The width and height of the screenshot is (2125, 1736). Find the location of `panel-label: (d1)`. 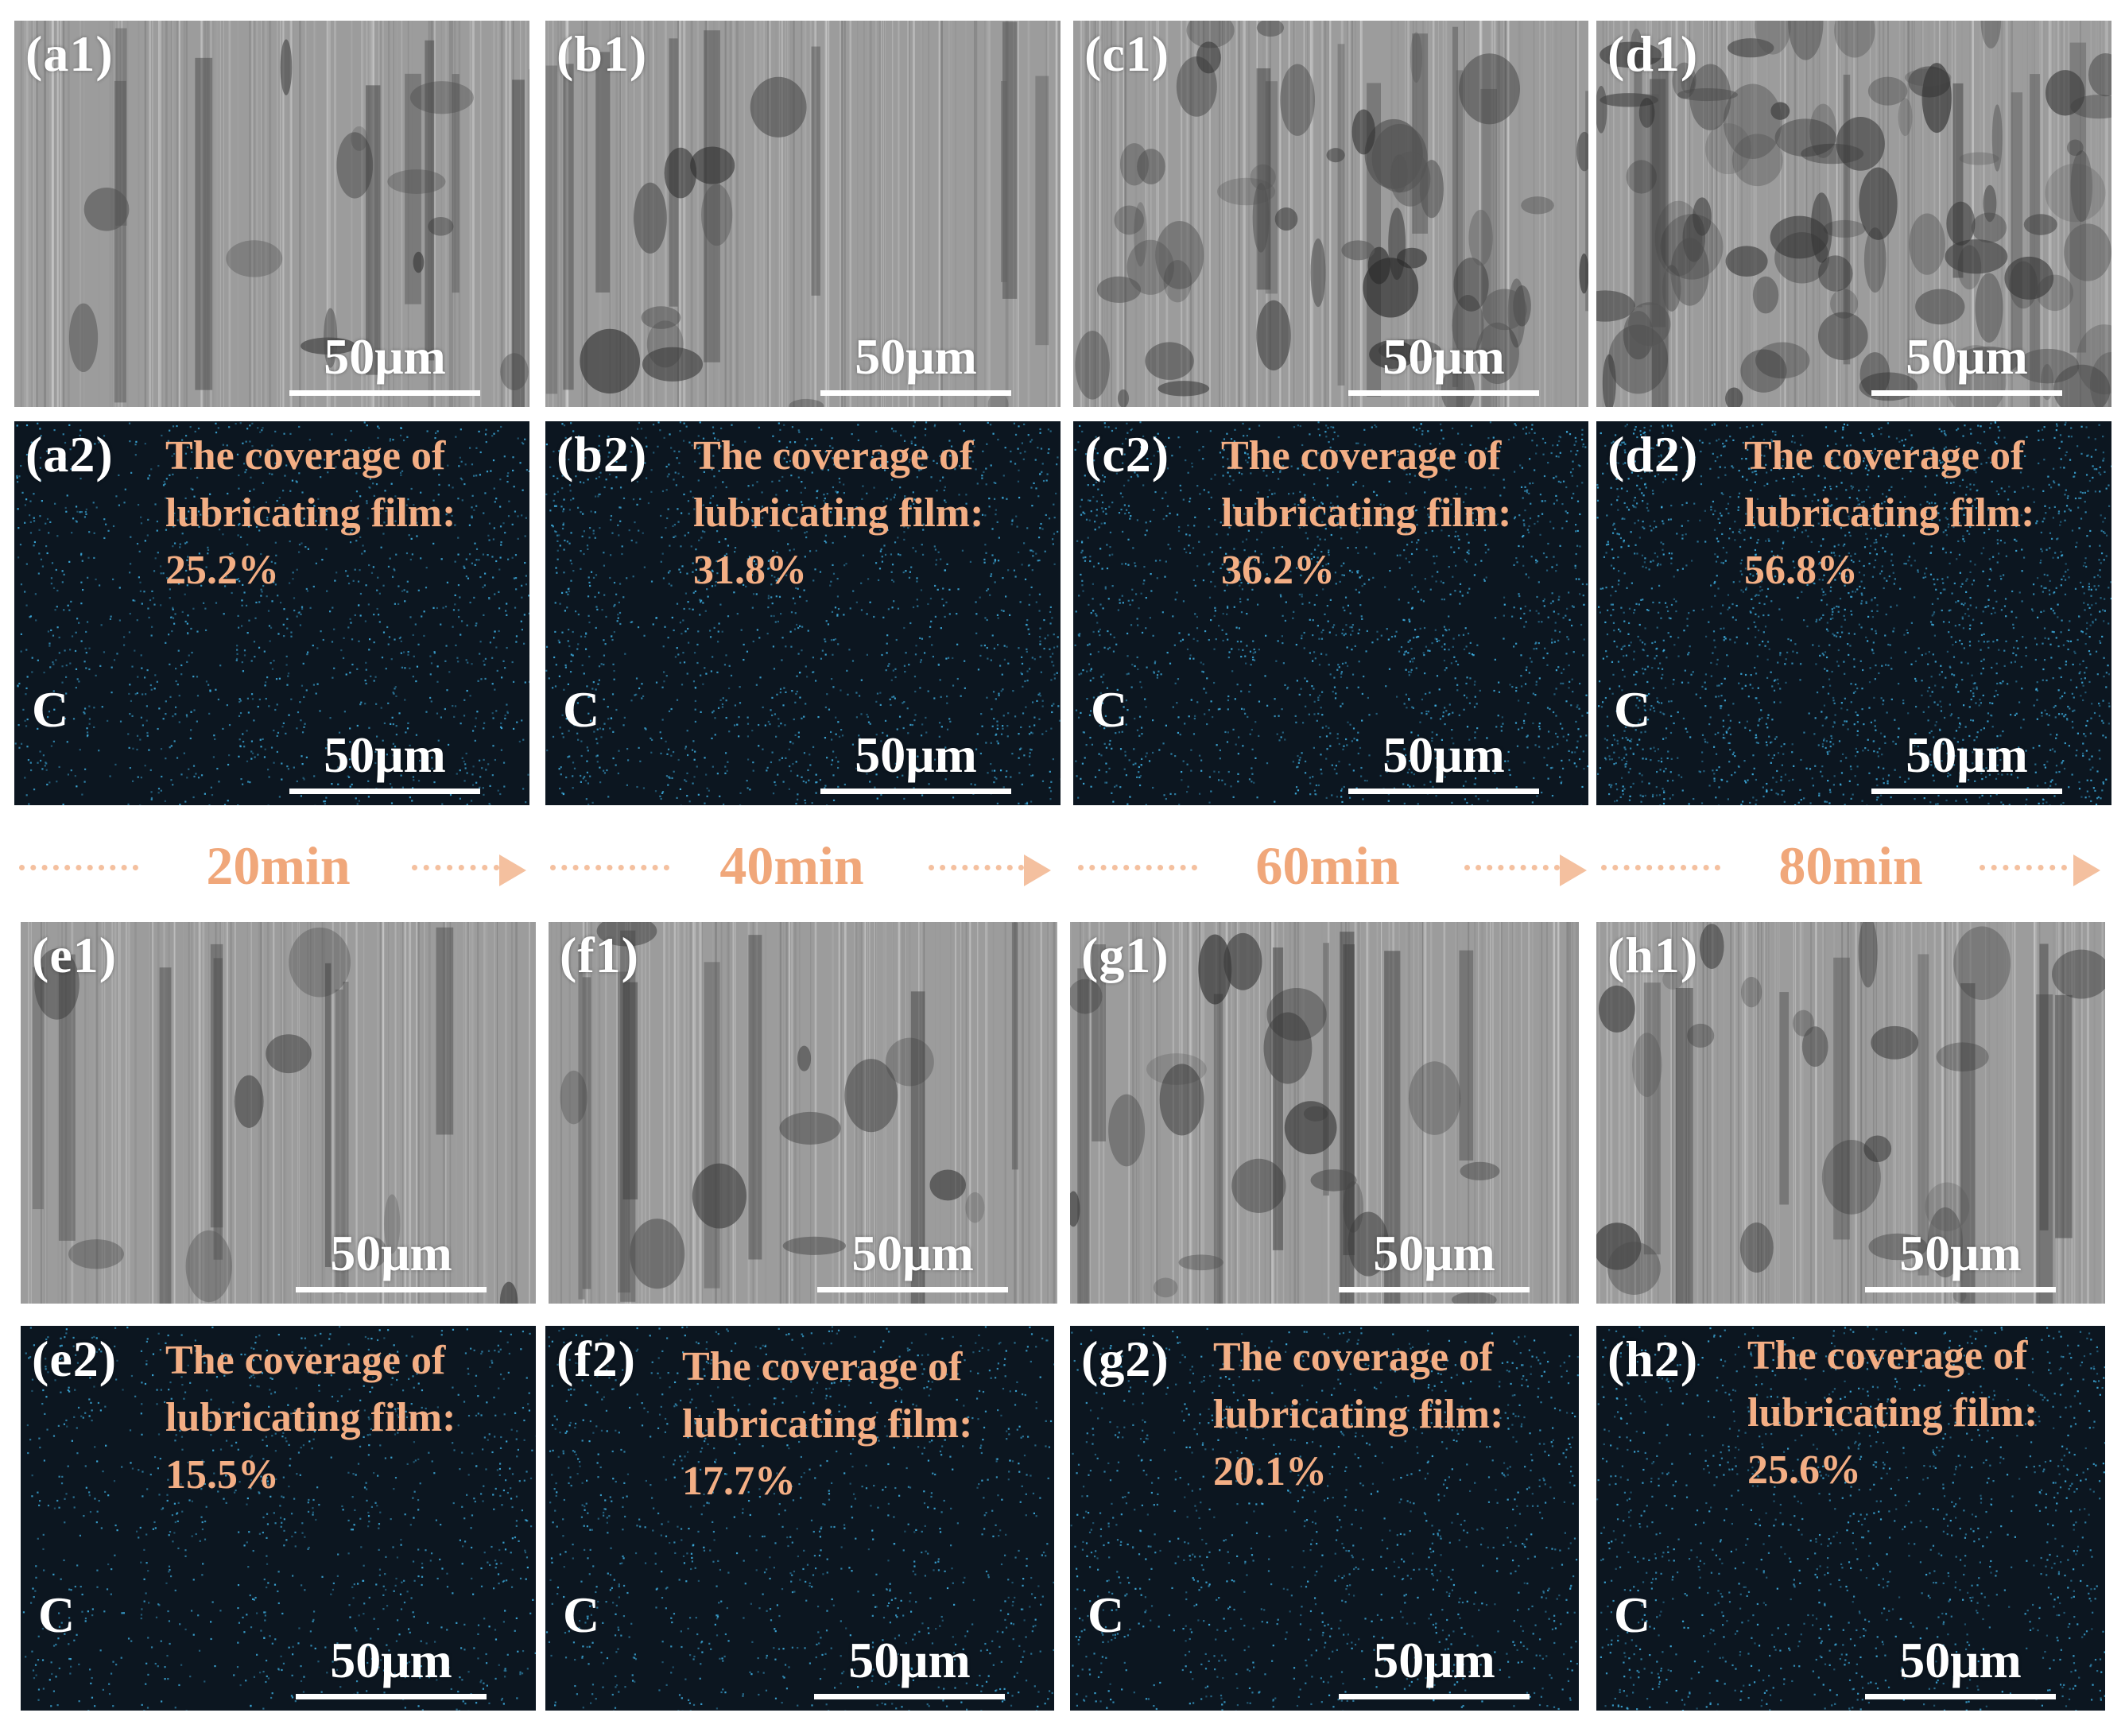

panel-label: (d1) is located at coordinates (1653, 53).